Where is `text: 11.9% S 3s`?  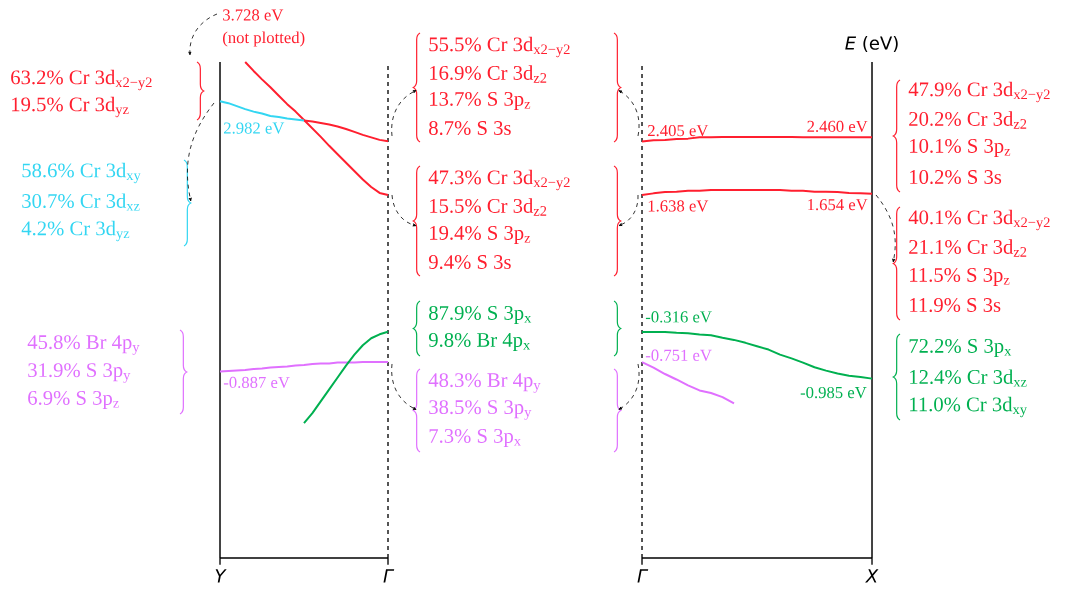
text: 11.9% S 3s is located at coordinates (955, 305).